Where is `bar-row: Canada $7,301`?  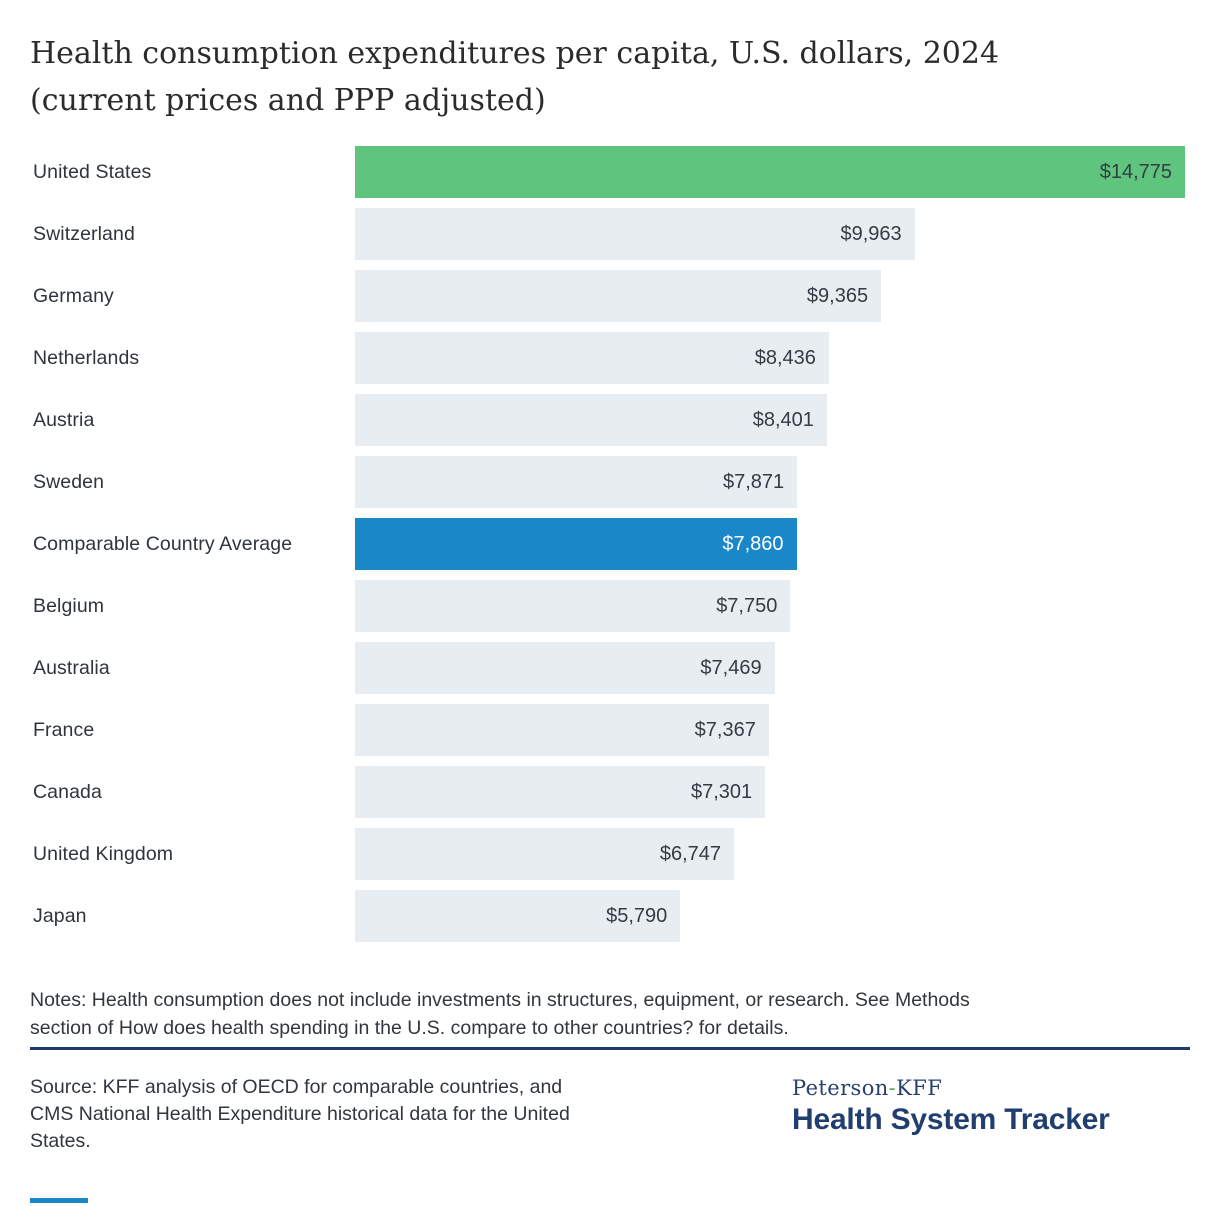 bar-row: Canada $7,301 is located at coordinates (610, 792).